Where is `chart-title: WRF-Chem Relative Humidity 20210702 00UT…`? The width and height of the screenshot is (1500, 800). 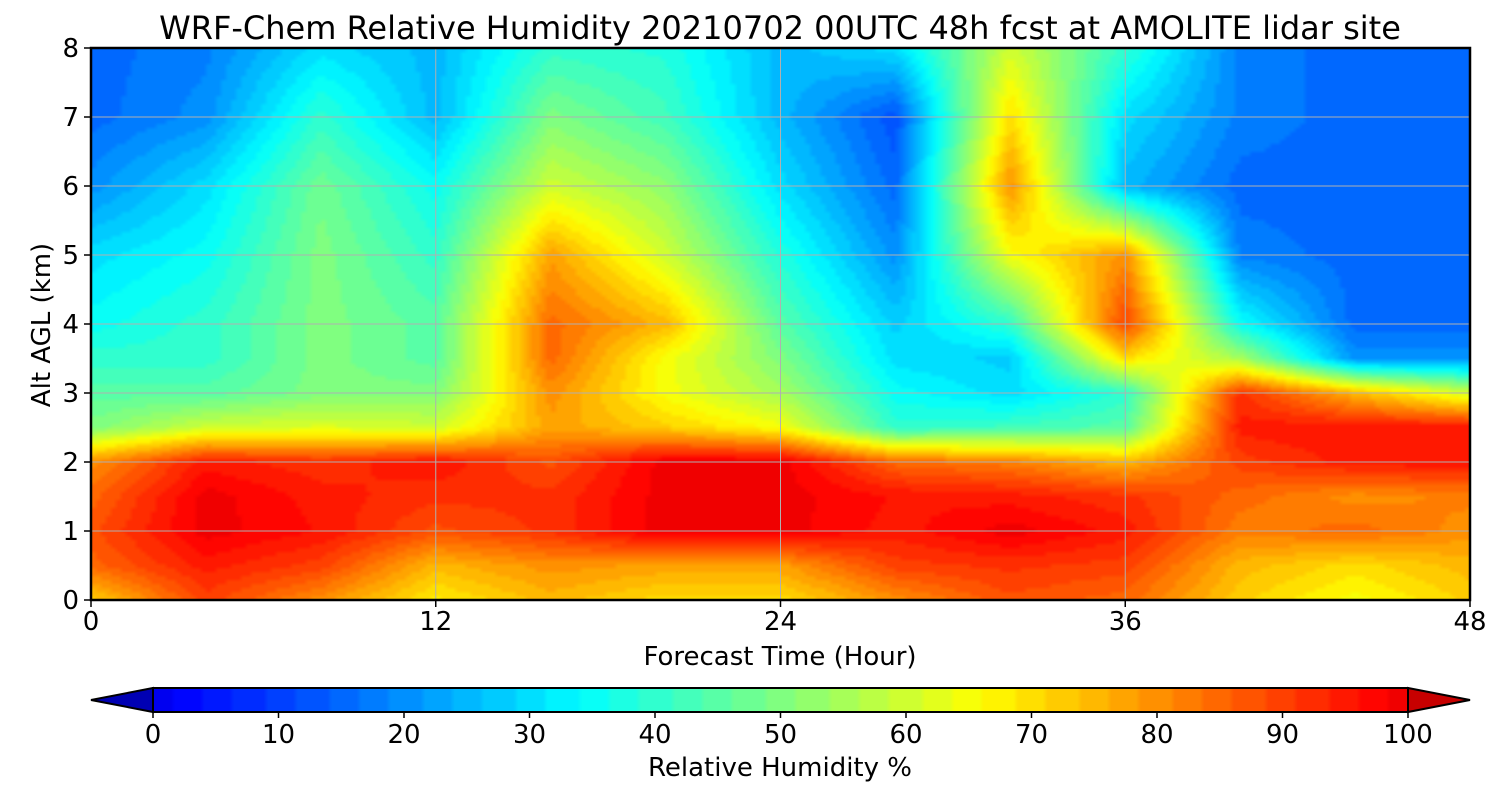 chart-title: WRF-Chem Relative Humidity 20210702 00UT… is located at coordinates (780, 28).